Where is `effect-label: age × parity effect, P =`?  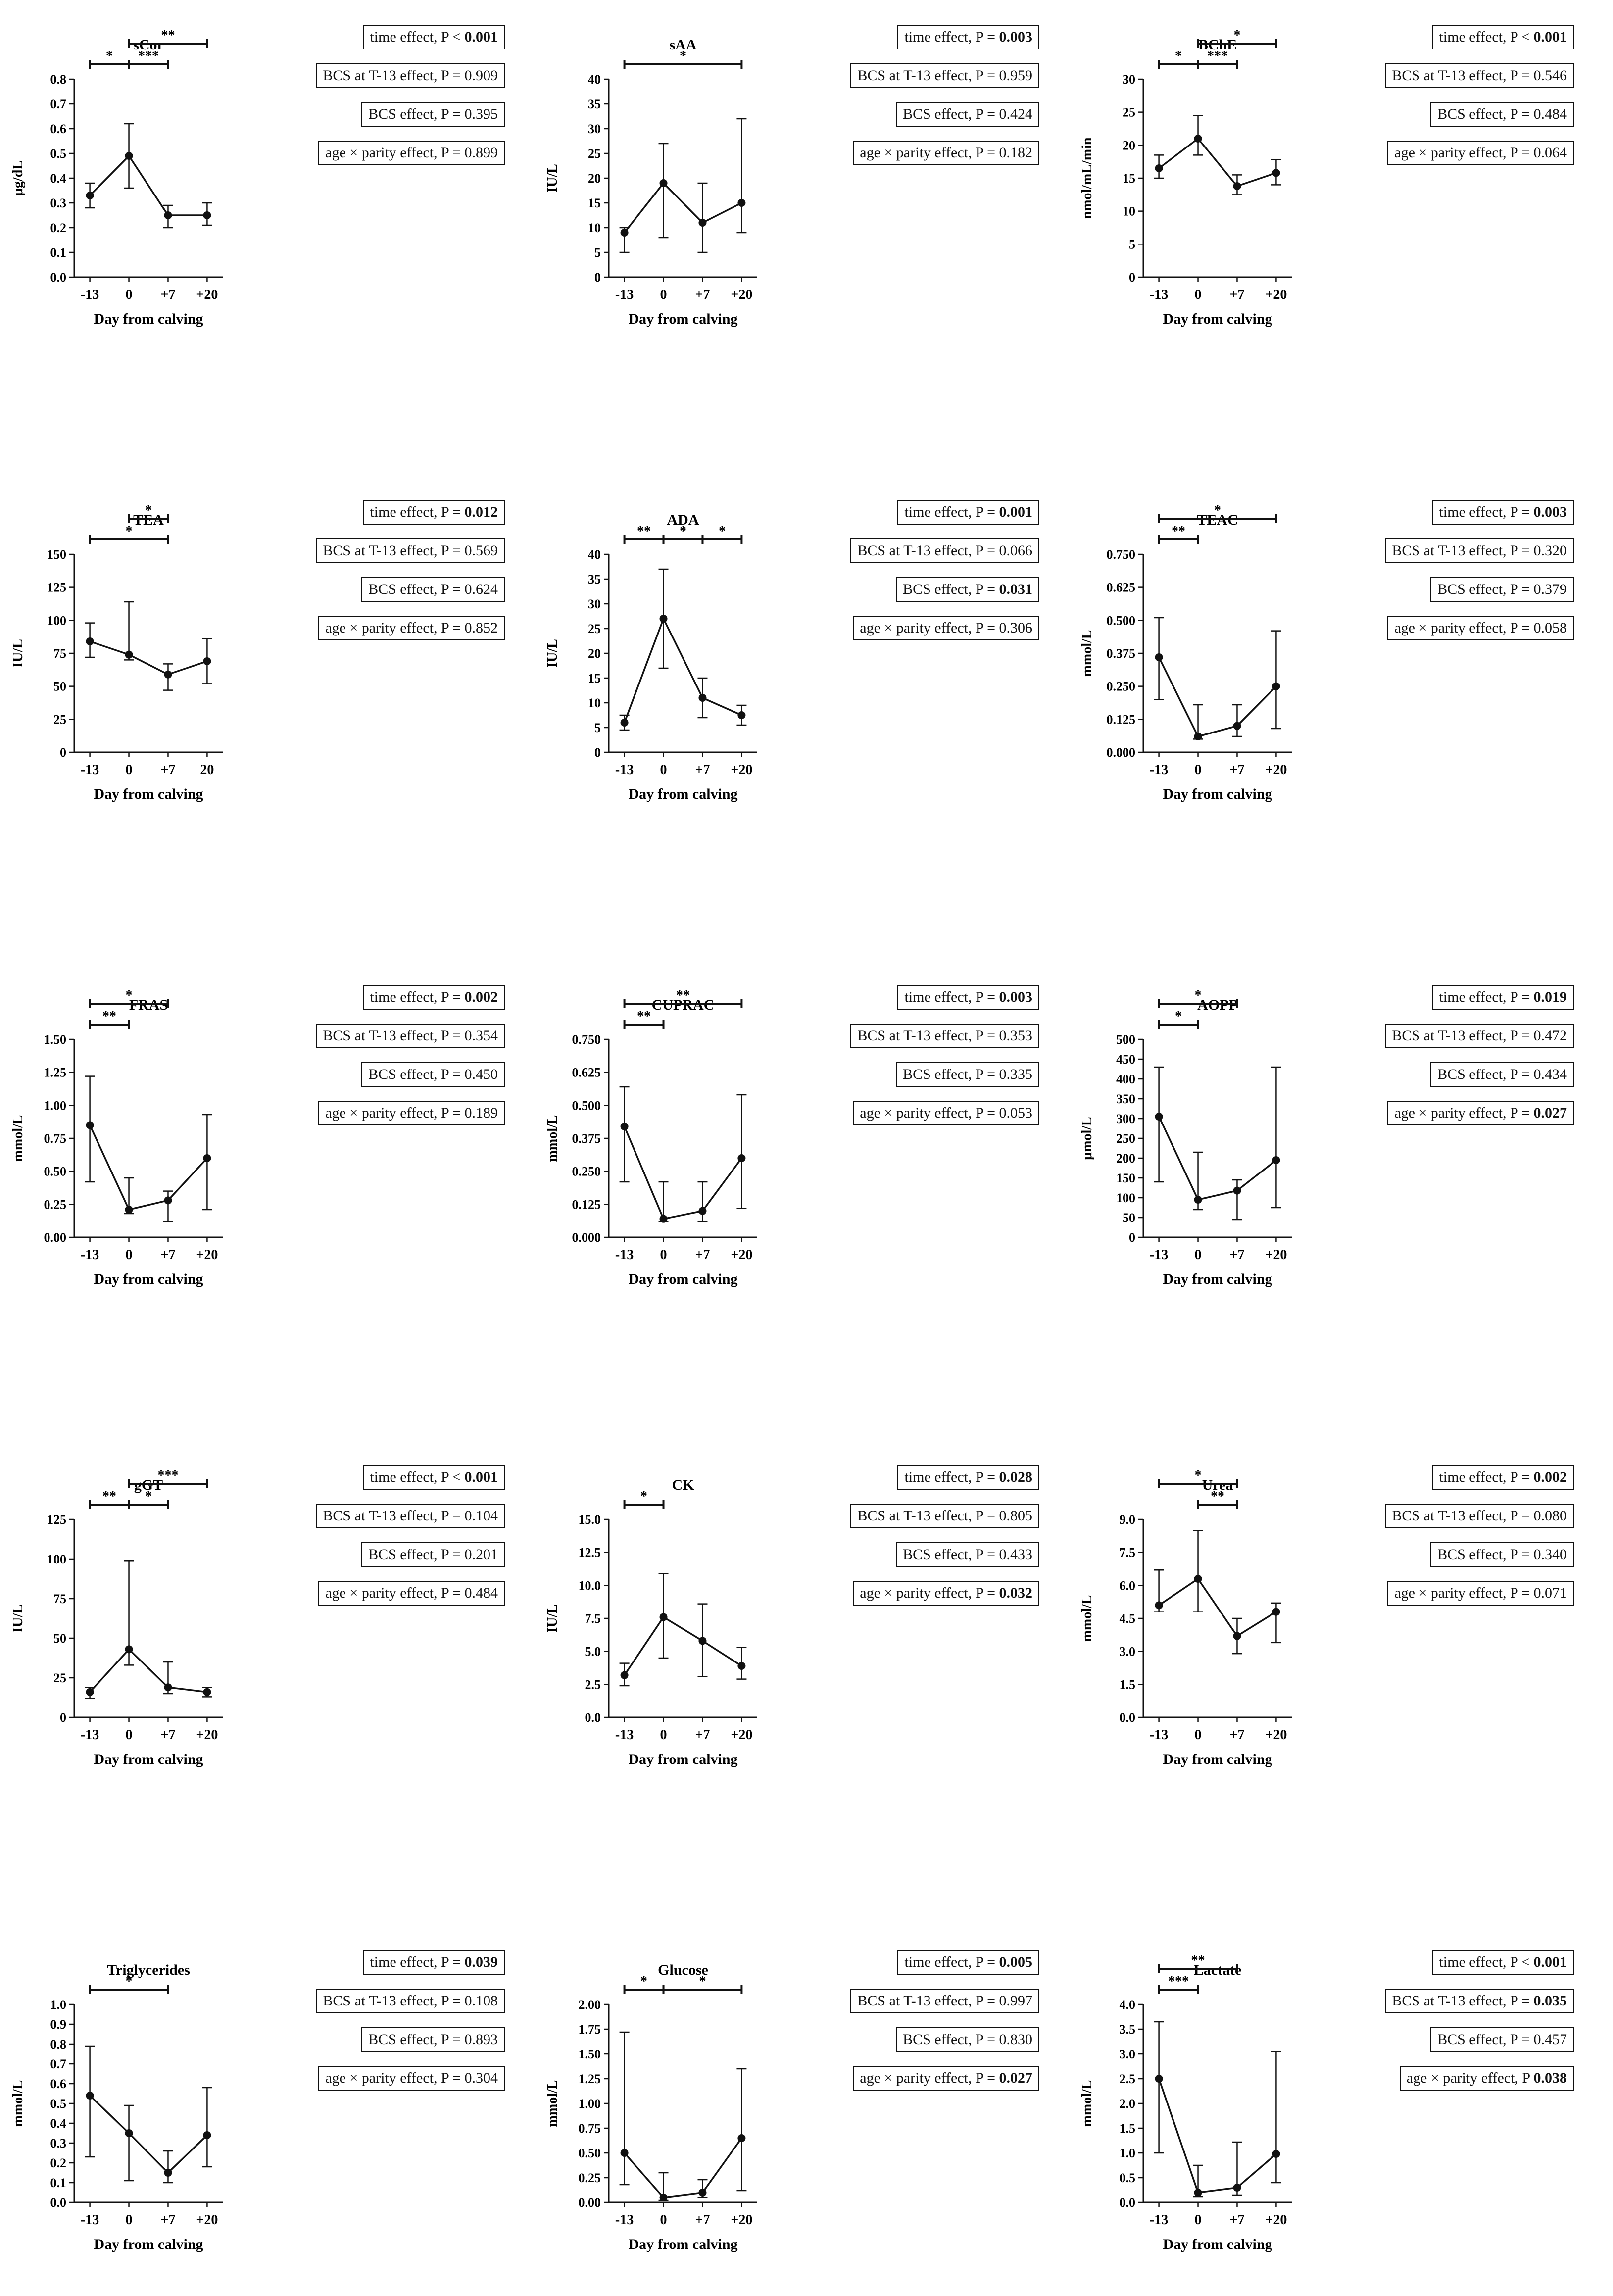
effect-label: age × parity effect, P = is located at coordinates (395, 1593).